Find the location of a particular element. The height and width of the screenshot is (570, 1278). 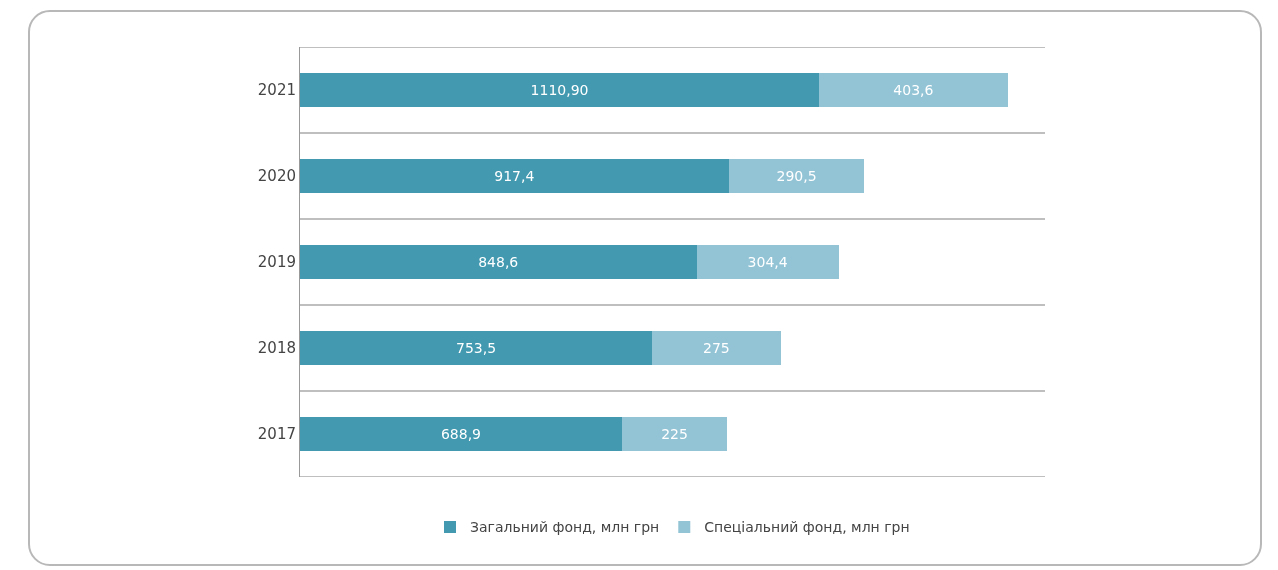

data-label: 403,6 is located at coordinates (913, 90).